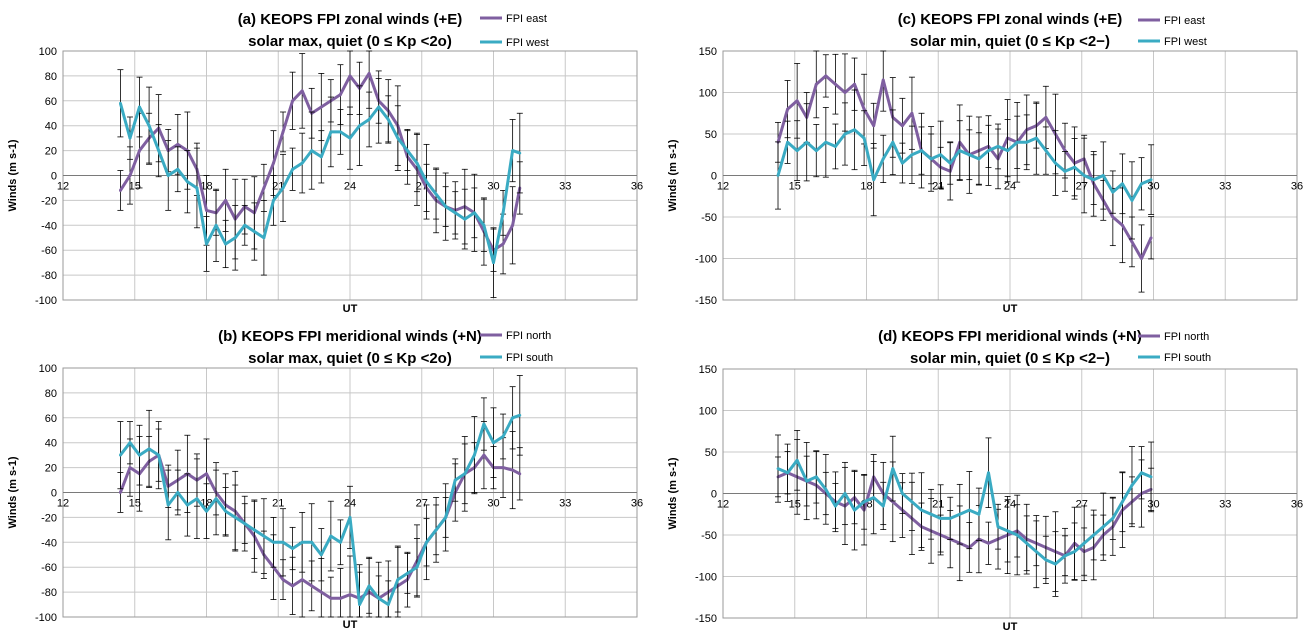 Image resolution: width=1303 pixels, height=634 pixels. Describe the element at coordinates (49, 201) in the screenshot. I see `y-tick-label: -20` at that location.